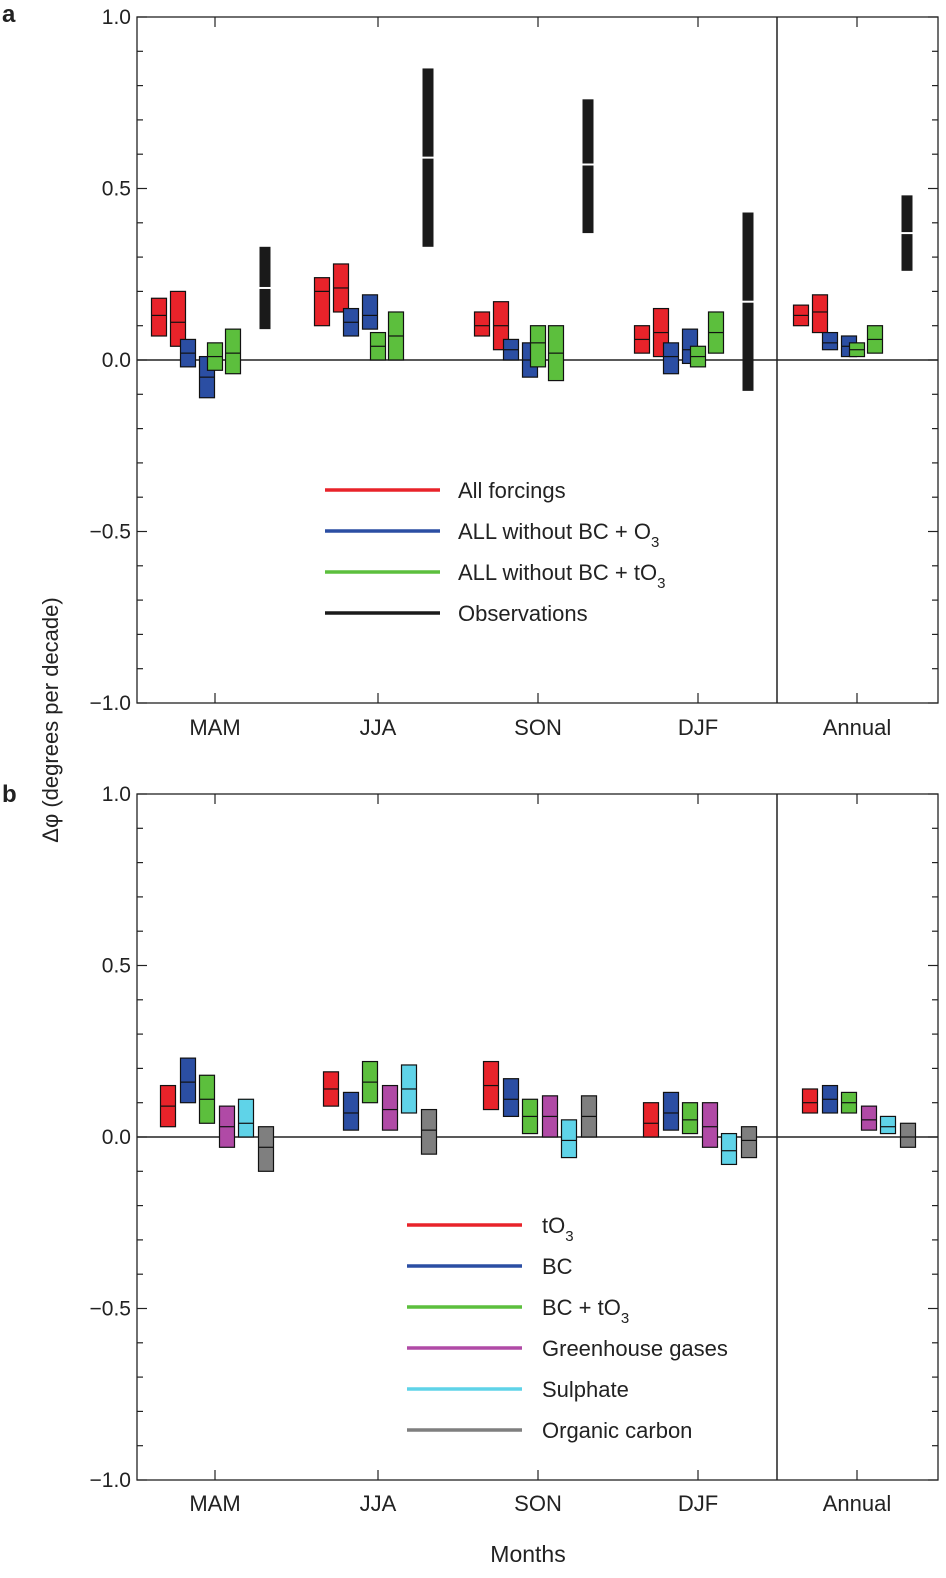  What do you see at coordinates (635, 1348) in the screenshot?
I see `legend-label: Greenhouse gases` at bounding box center [635, 1348].